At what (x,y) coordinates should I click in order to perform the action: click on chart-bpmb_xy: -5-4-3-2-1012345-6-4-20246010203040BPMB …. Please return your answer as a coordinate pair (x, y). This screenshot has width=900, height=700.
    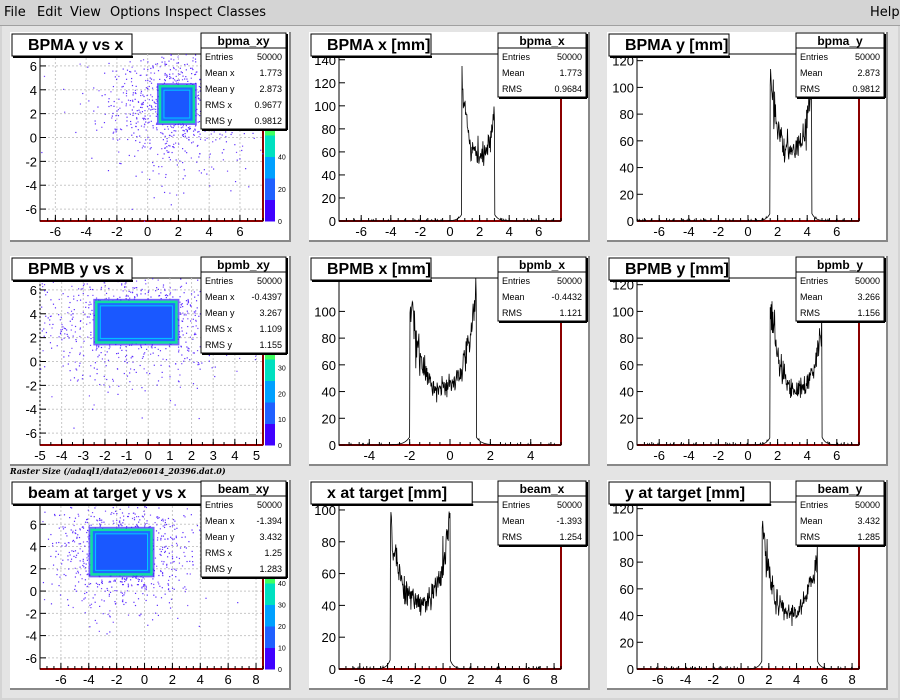
    Looking at the image, I should click on (150, 361).